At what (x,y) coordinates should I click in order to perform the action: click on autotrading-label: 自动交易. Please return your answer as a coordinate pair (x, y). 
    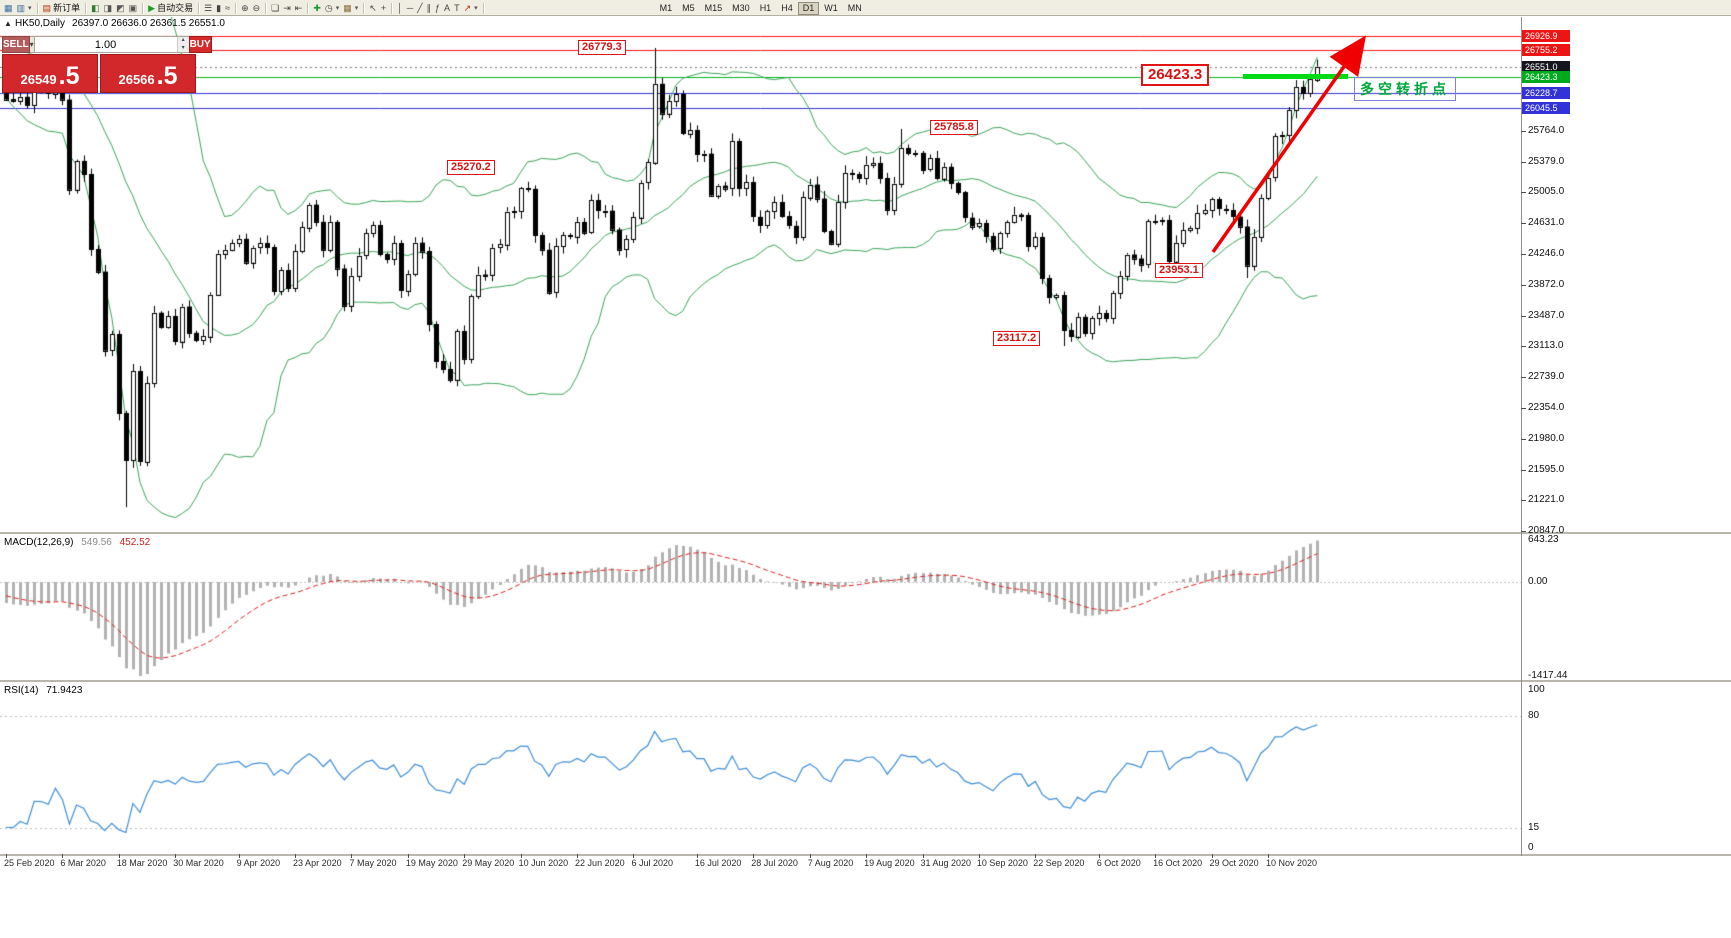
    Looking at the image, I should click on (175, 7).